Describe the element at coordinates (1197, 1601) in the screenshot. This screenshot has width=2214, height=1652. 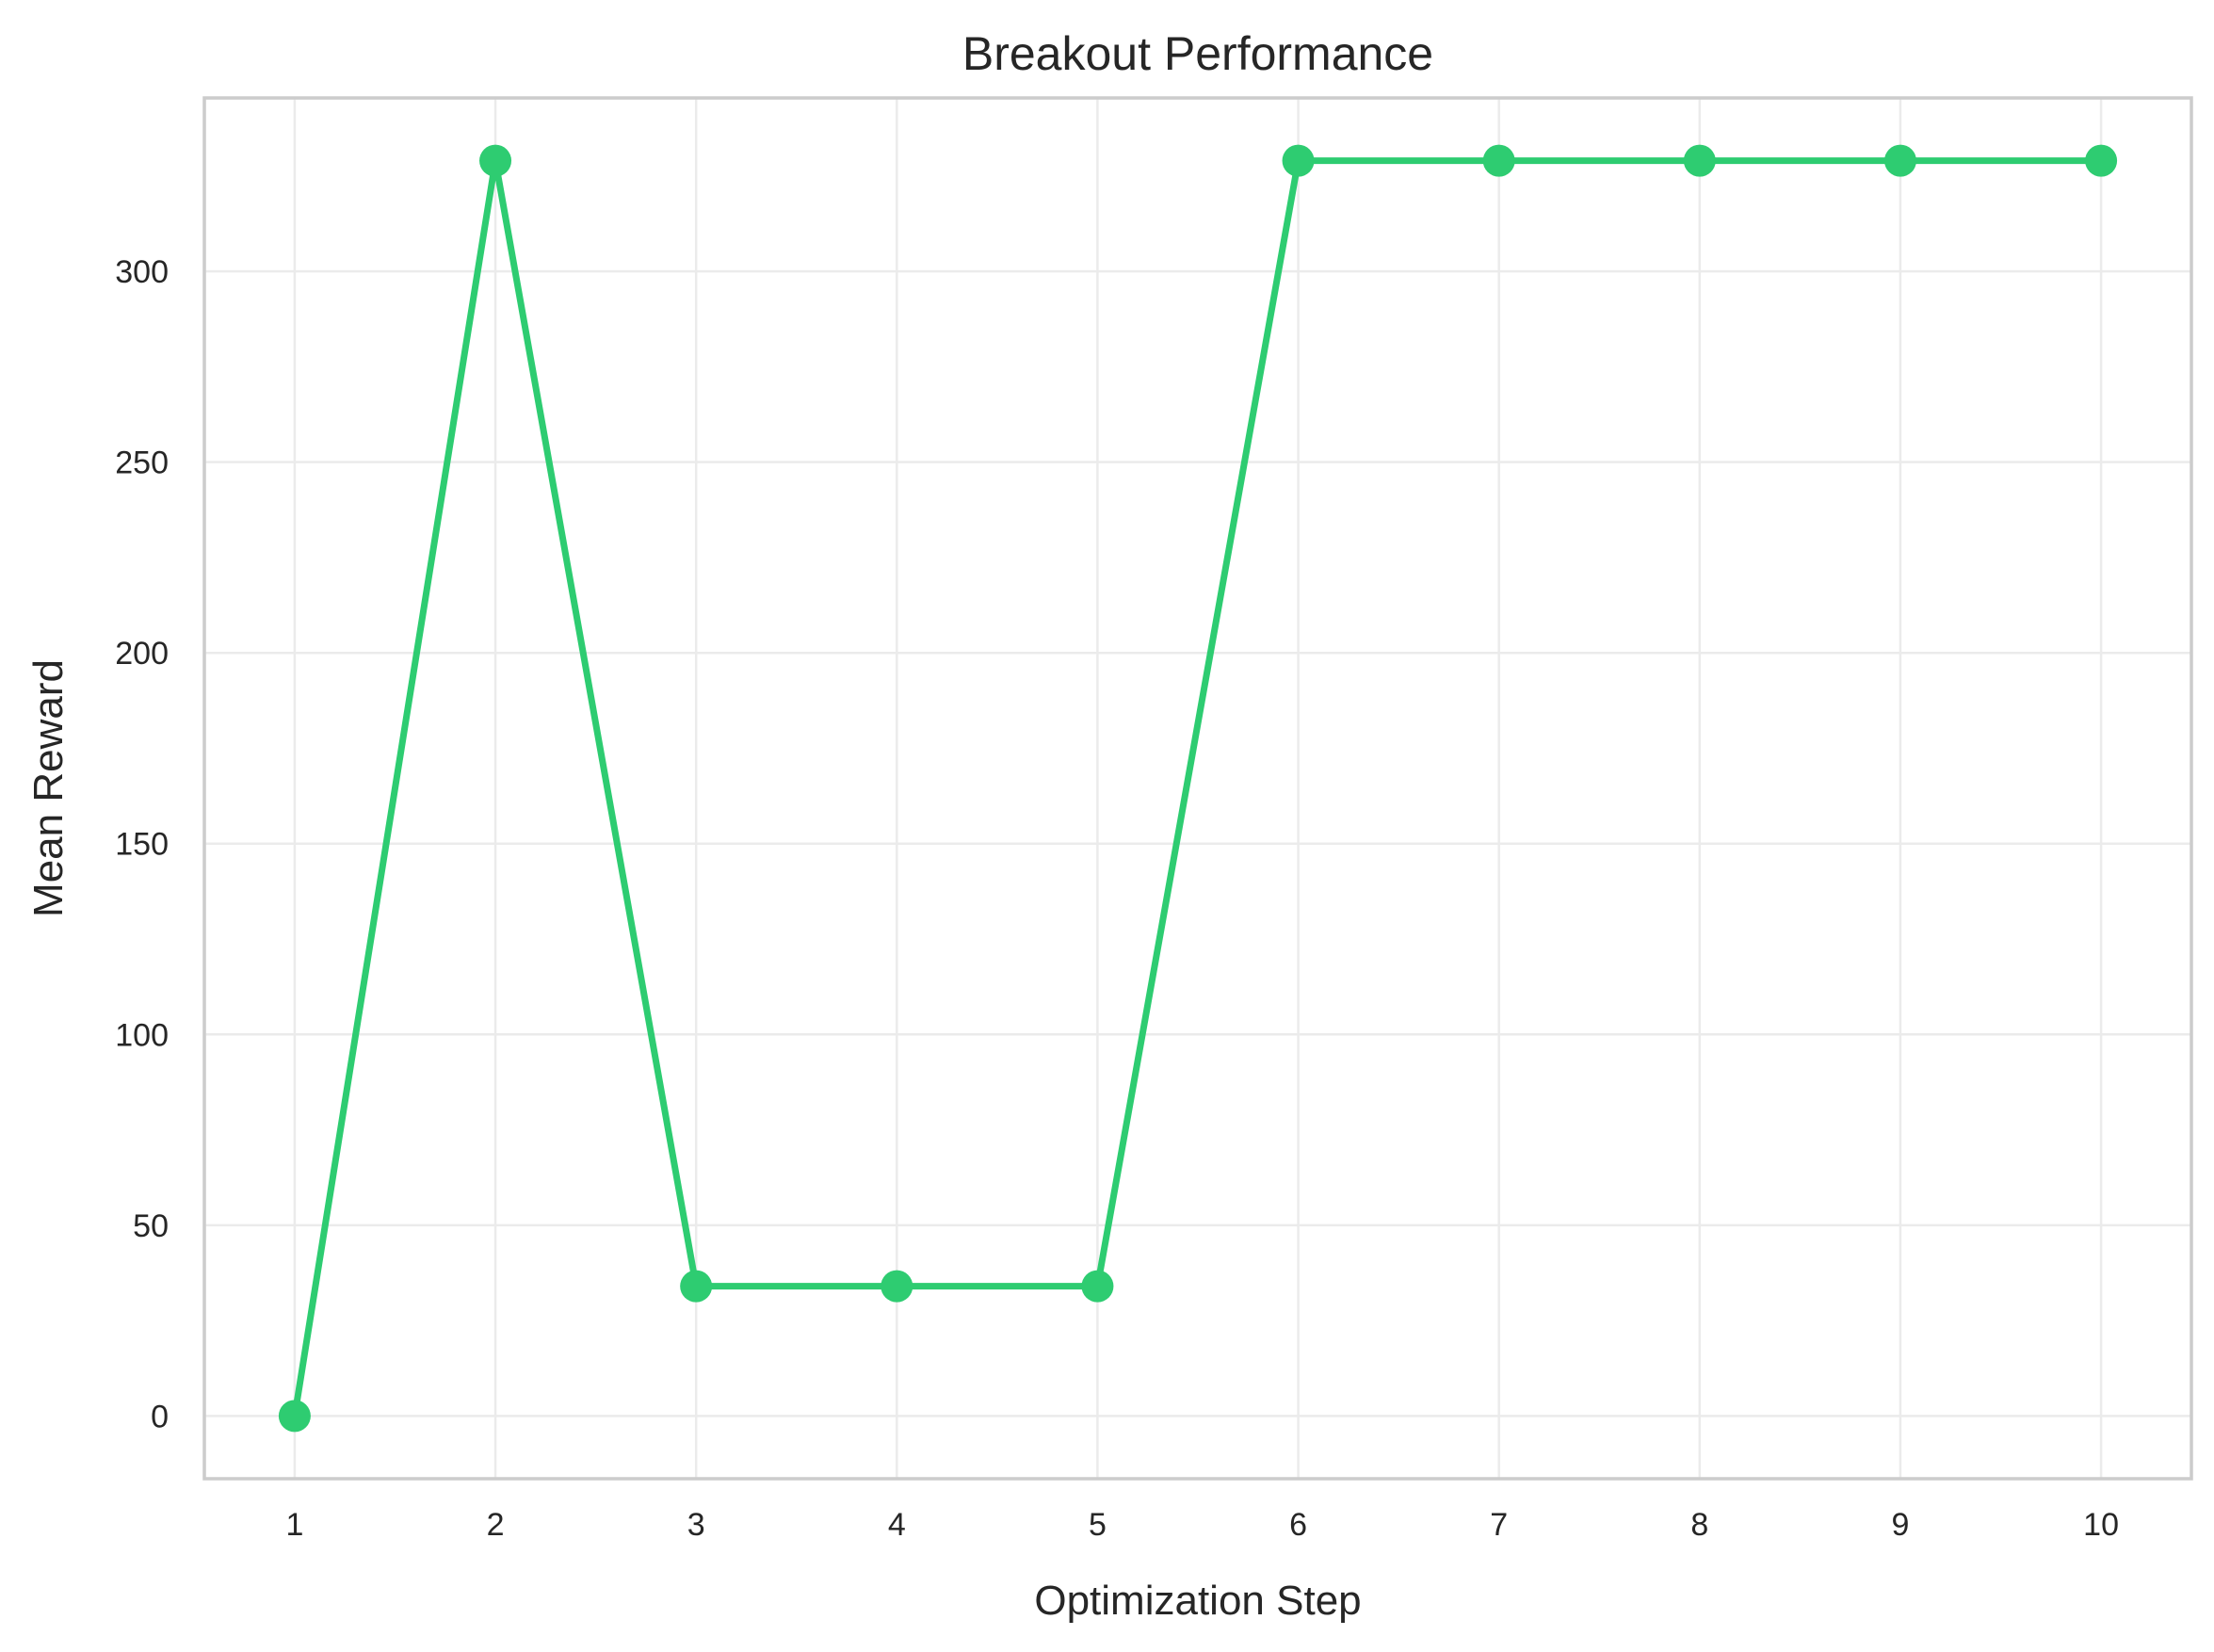
I see `x-axis-label: Optimization Step` at that location.